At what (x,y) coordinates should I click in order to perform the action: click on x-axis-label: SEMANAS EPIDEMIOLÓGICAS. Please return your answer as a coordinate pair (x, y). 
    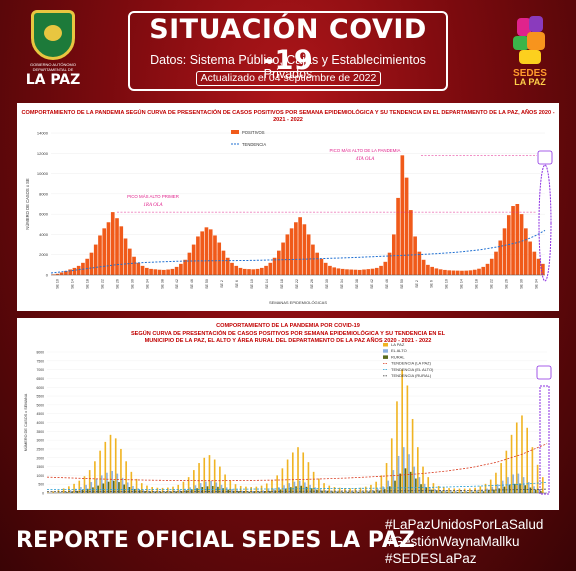
    Looking at the image, I should click on (298, 302).